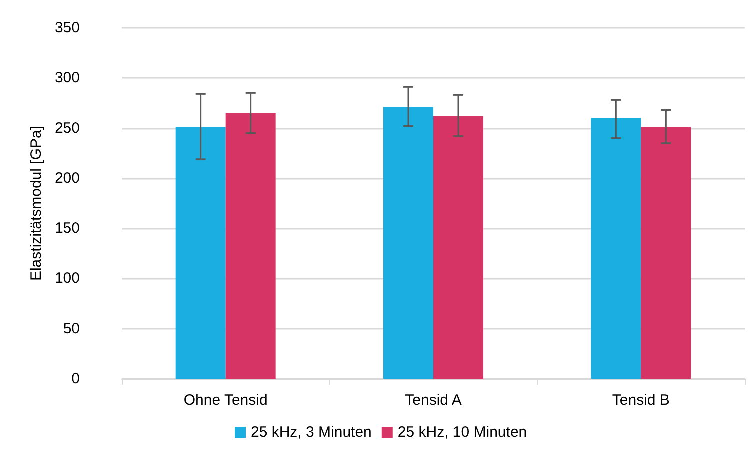  I want to click on y-tick-label: 350, so click(67, 28).